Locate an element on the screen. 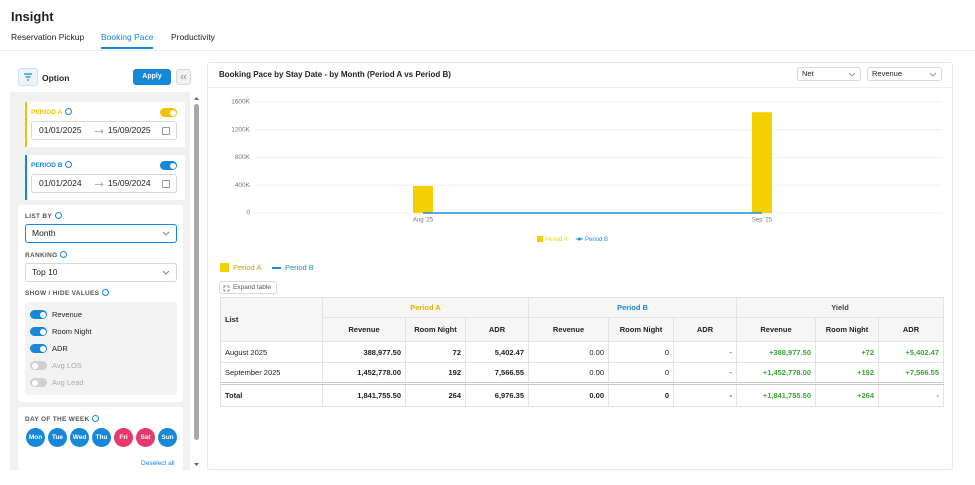  day-button: Mon is located at coordinates (35, 437).